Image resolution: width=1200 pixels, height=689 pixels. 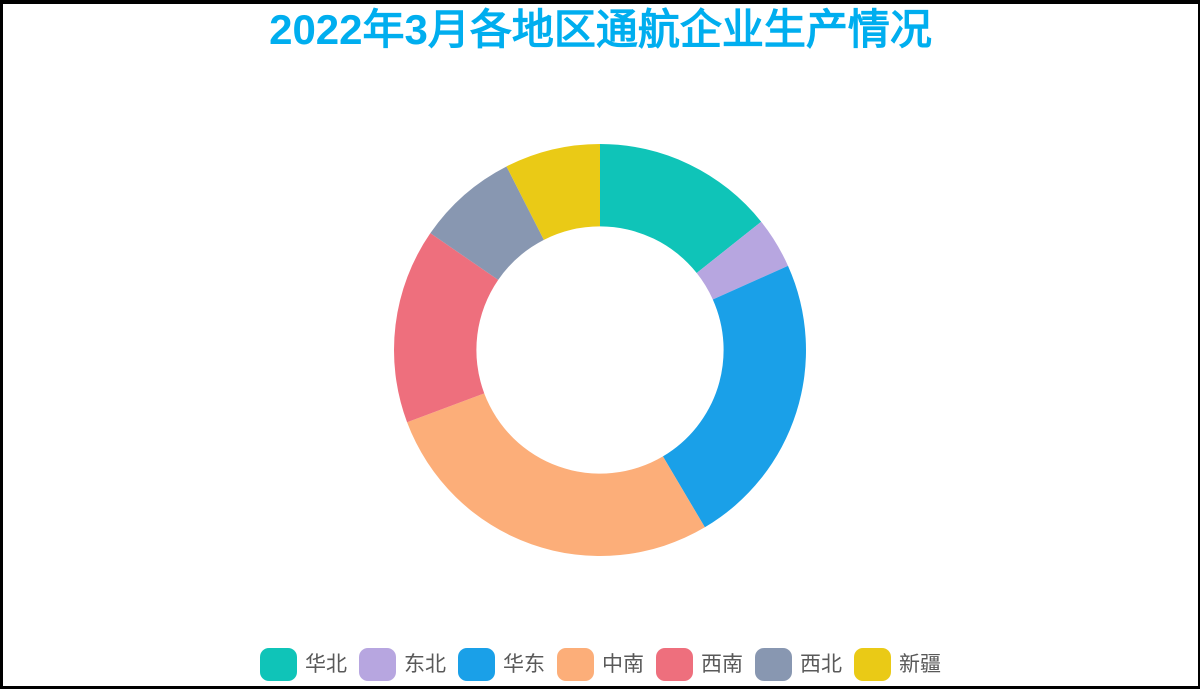 I want to click on legend-label: 新疆, so click(x=920, y=664).